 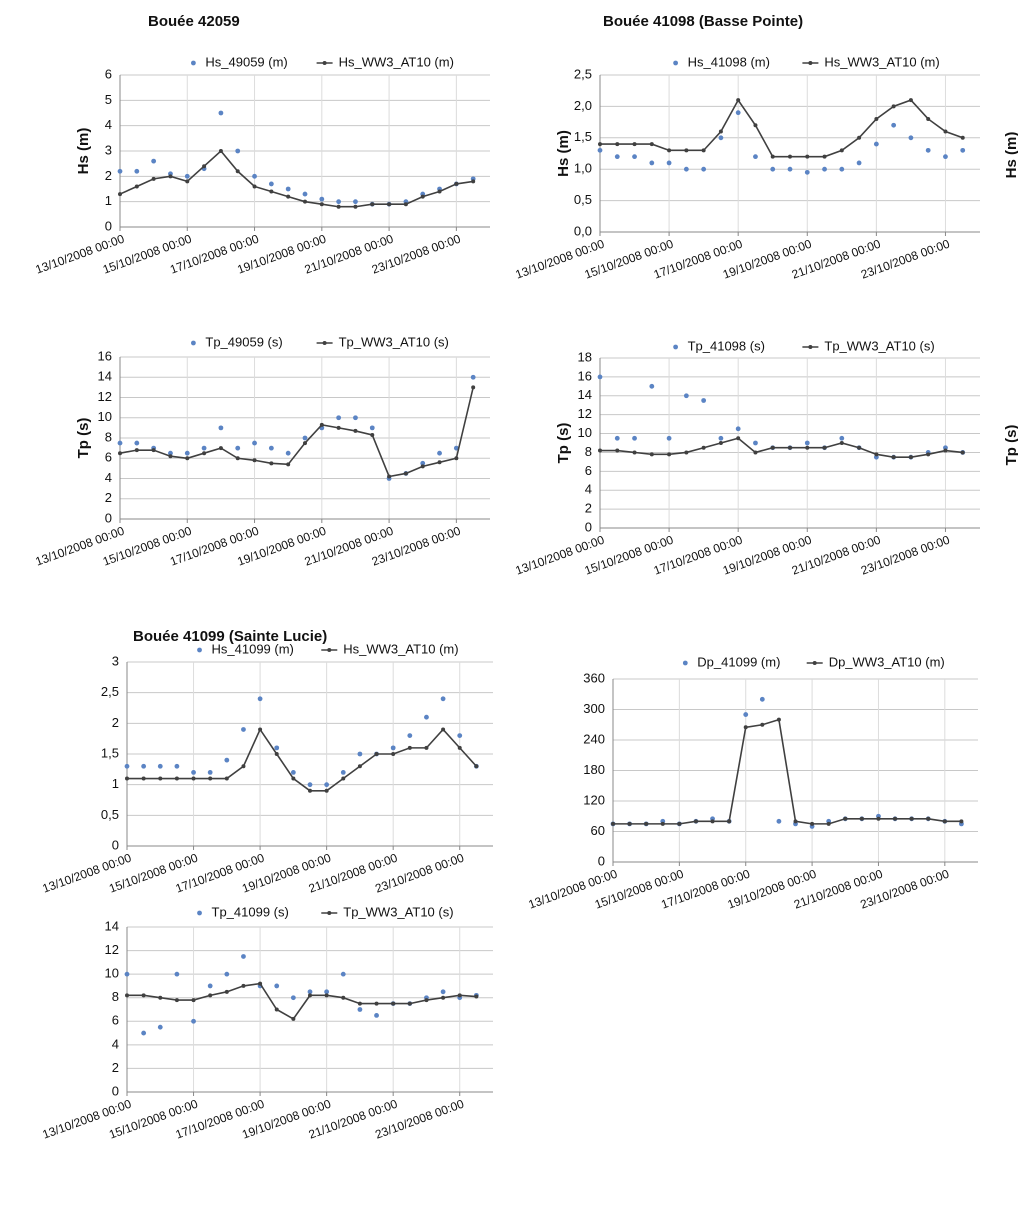 I want to click on y-tick-label: 1,0, so click(x=583, y=168).